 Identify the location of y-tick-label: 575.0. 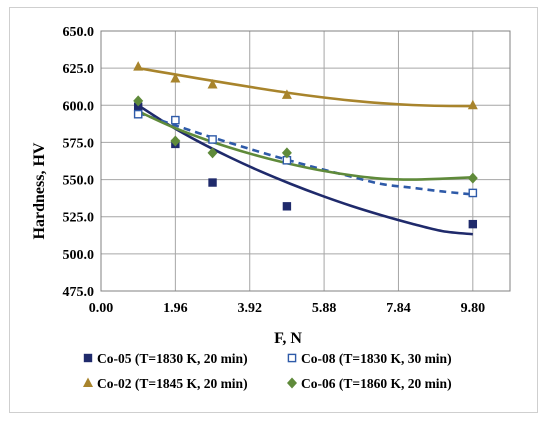
(79, 143).